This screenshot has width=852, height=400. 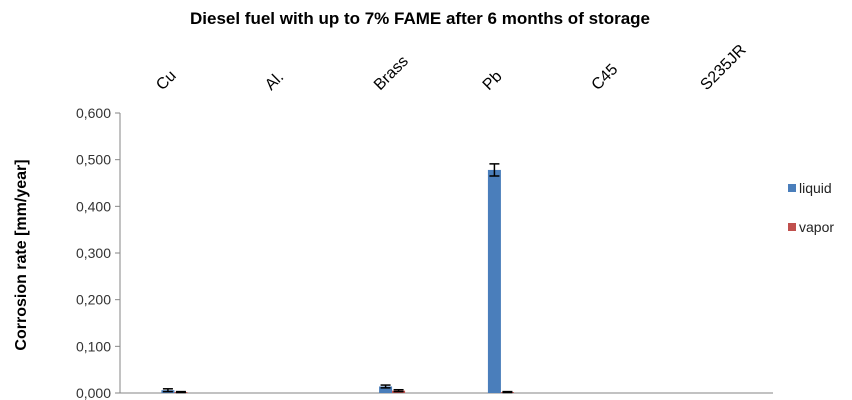 What do you see at coordinates (816, 227) in the screenshot?
I see `legend-label-vapor: vapor` at bounding box center [816, 227].